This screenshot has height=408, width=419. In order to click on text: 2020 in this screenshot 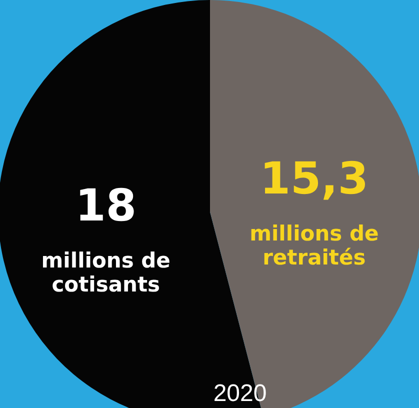, I will do `click(240, 393)`.